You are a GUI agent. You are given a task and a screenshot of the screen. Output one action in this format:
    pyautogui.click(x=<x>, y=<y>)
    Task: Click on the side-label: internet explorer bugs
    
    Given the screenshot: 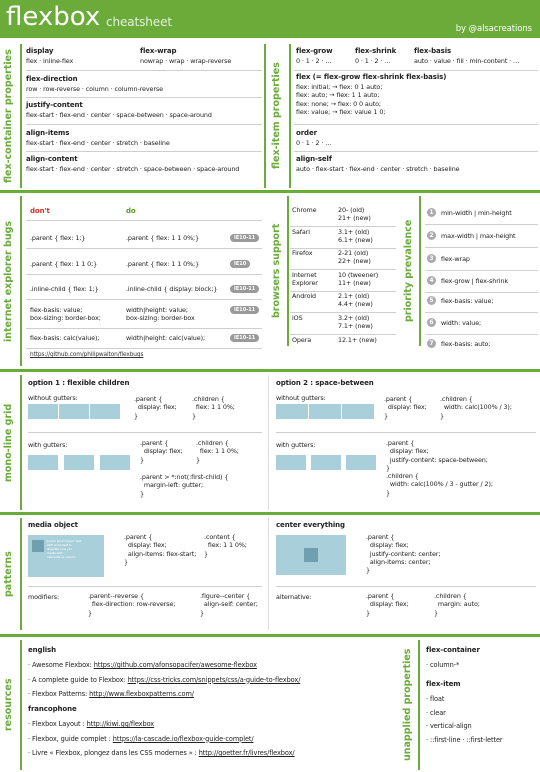 What is the action you would take?
    pyautogui.click(x=8, y=281)
    